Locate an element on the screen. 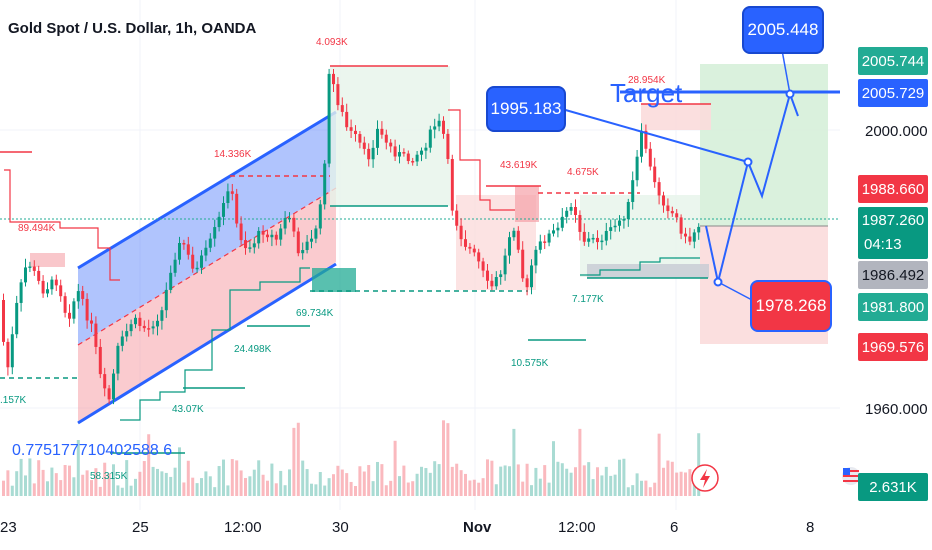 The image size is (932, 550). chart-title: Gold Spot / U.S. Dollar, 1h, OANDA is located at coordinates (132, 28).